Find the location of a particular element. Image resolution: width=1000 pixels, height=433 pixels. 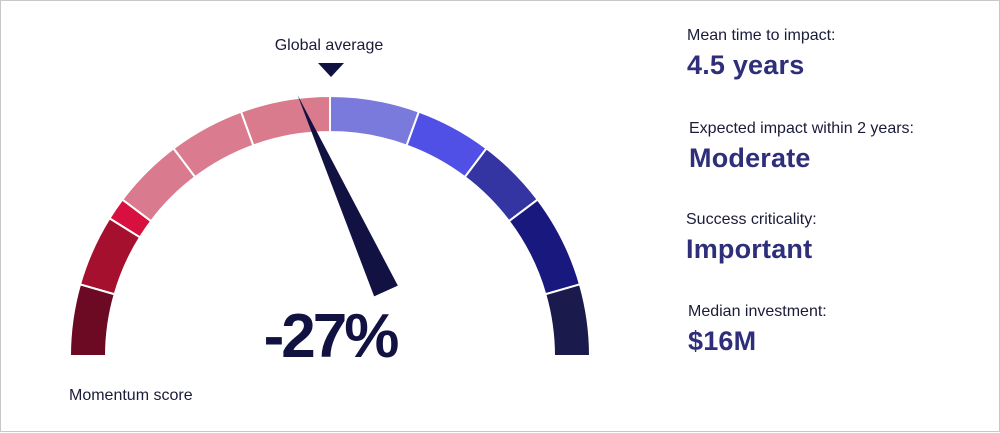

metric-median-investment: Median investment: $16M is located at coordinates (757, 330).